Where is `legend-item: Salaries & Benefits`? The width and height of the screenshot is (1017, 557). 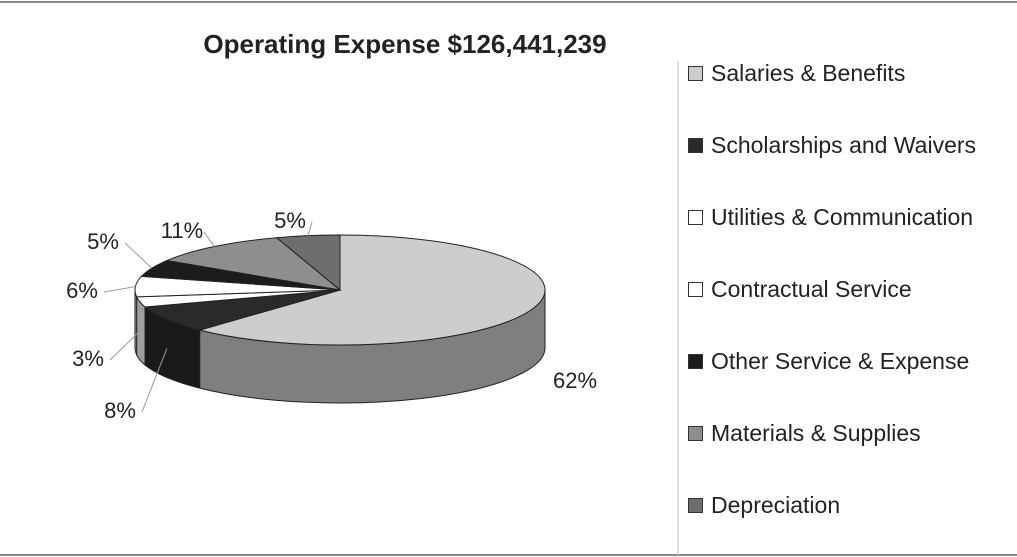
legend-item: Salaries & Benefits is located at coordinates (796, 73).